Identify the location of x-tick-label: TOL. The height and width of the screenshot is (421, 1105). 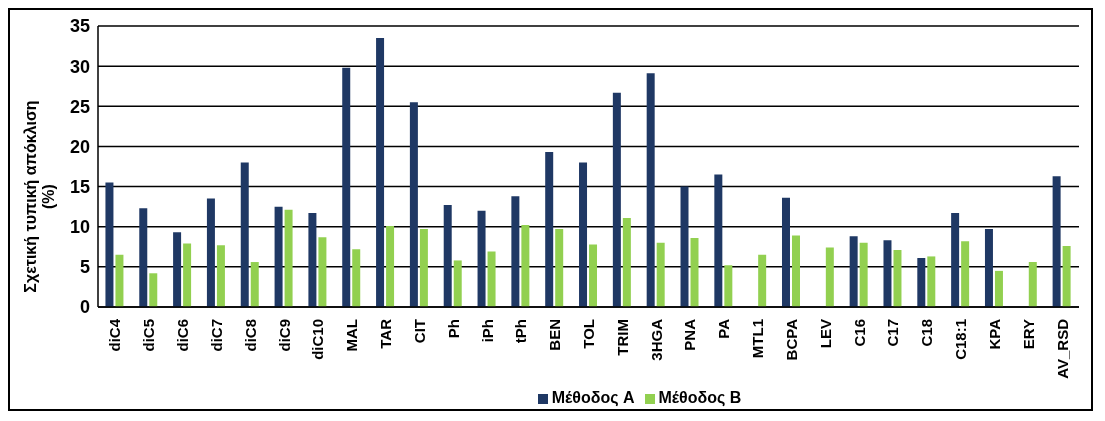
(588, 334).